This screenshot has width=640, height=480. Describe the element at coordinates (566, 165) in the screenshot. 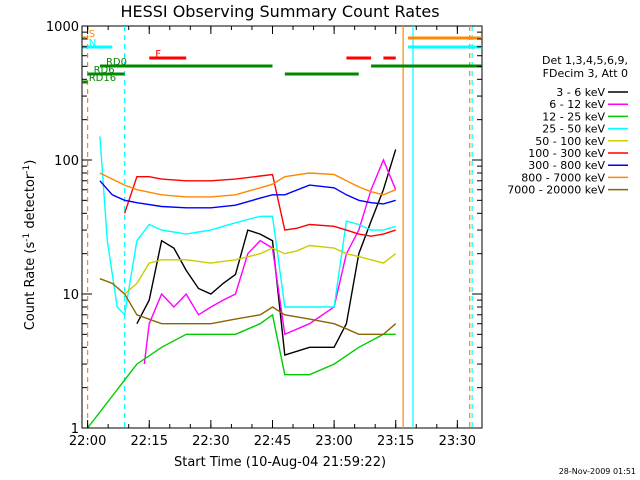

I see `legend-entry: 300 - 800 keV` at that location.